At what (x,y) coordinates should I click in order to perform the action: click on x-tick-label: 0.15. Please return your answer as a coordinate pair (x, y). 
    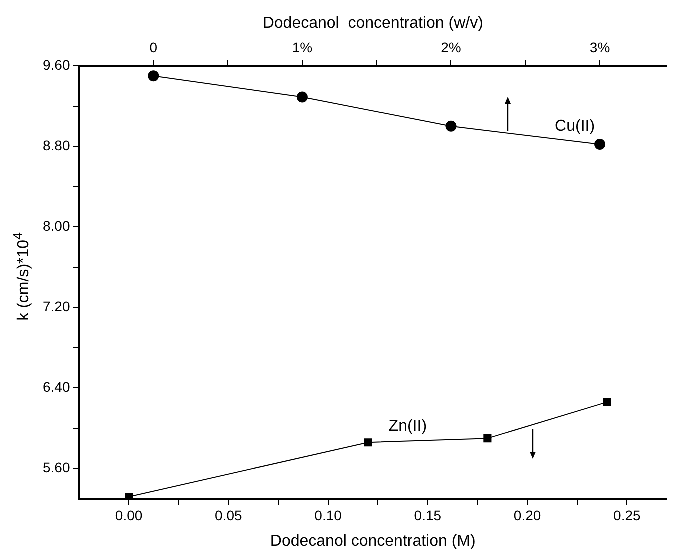
    Looking at the image, I should click on (428, 515).